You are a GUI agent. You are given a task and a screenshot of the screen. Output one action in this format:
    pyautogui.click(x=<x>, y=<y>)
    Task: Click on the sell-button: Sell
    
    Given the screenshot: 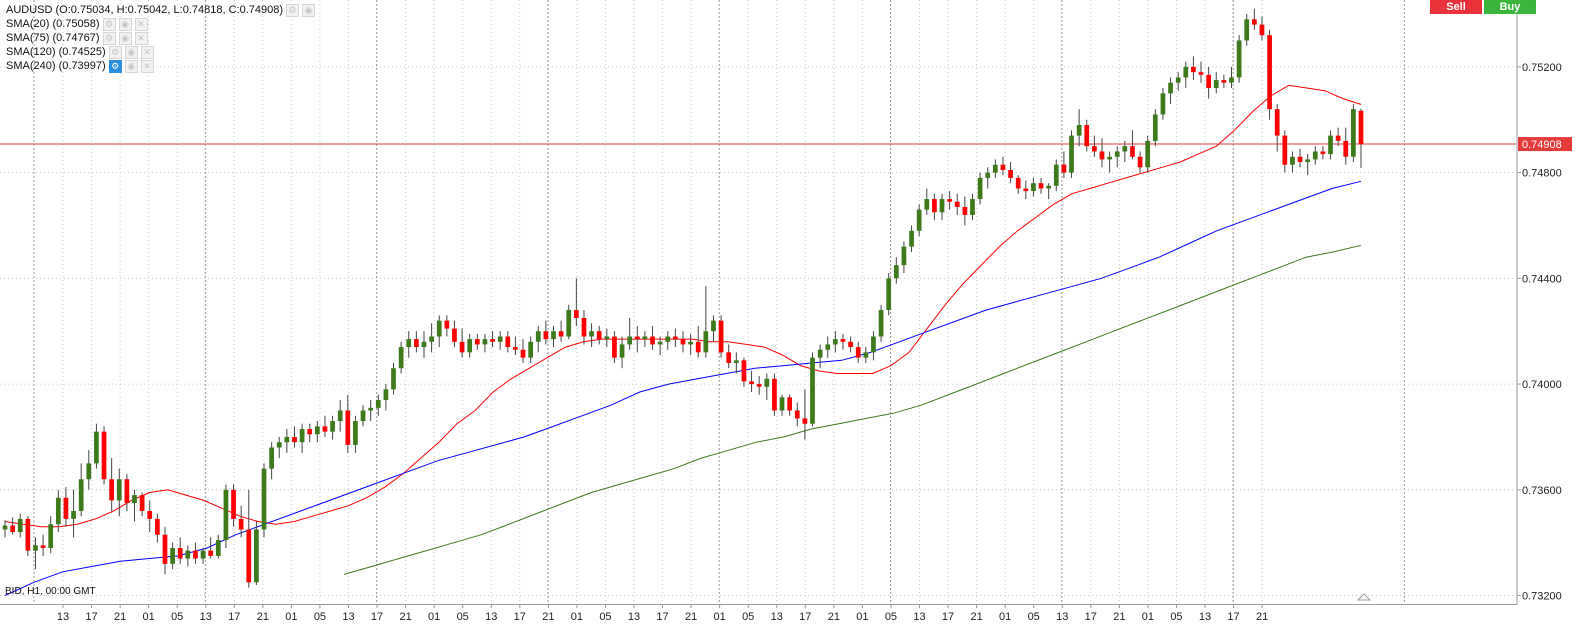 What is the action you would take?
    pyautogui.click(x=1456, y=7)
    